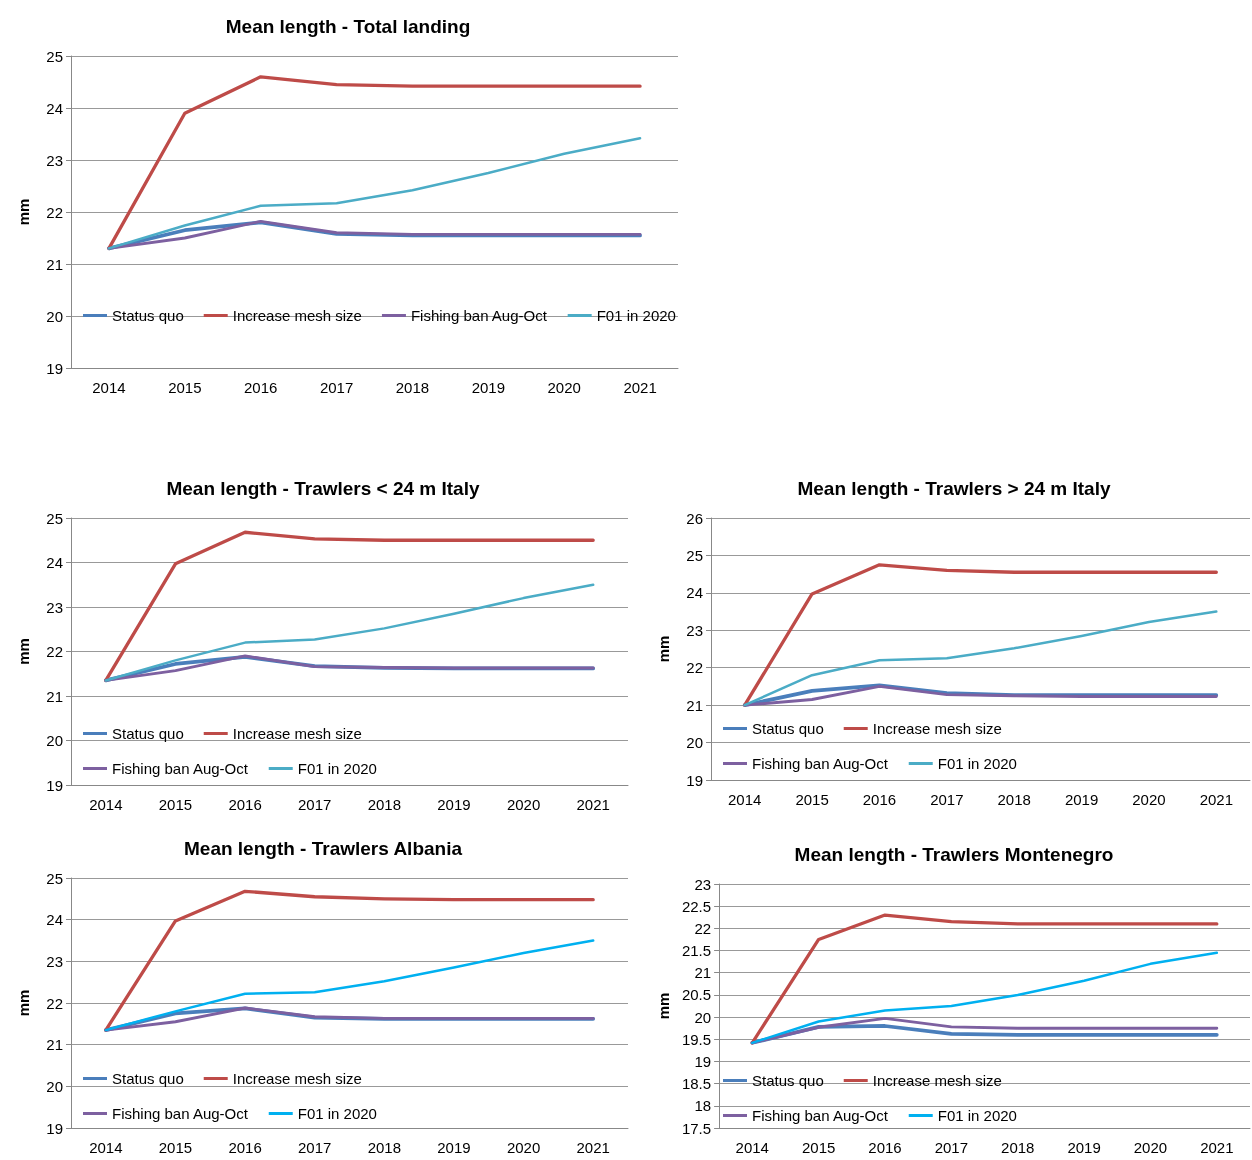 The height and width of the screenshot is (1160, 1252). What do you see at coordinates (696, 1084) in the screenshot?
I see `y-tick-label: 18.5` at bounding box center [696, 1084].